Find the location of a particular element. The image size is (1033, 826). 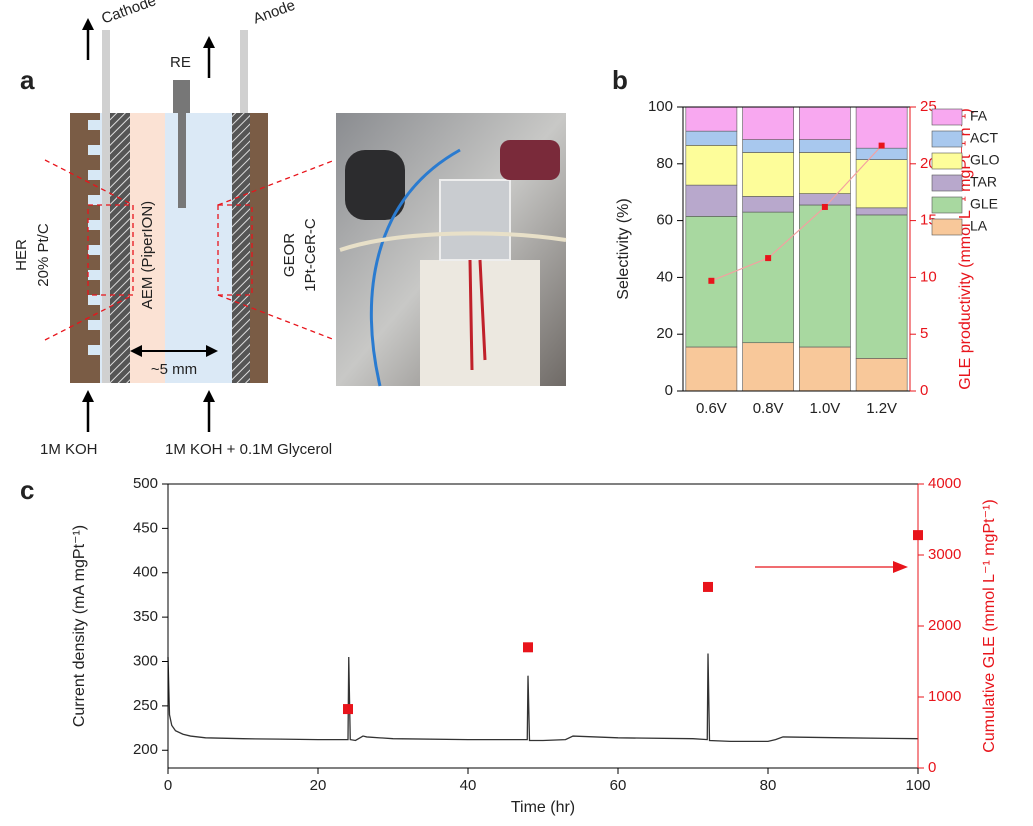

legend-label: TAR is located at coordinates (983, 182).